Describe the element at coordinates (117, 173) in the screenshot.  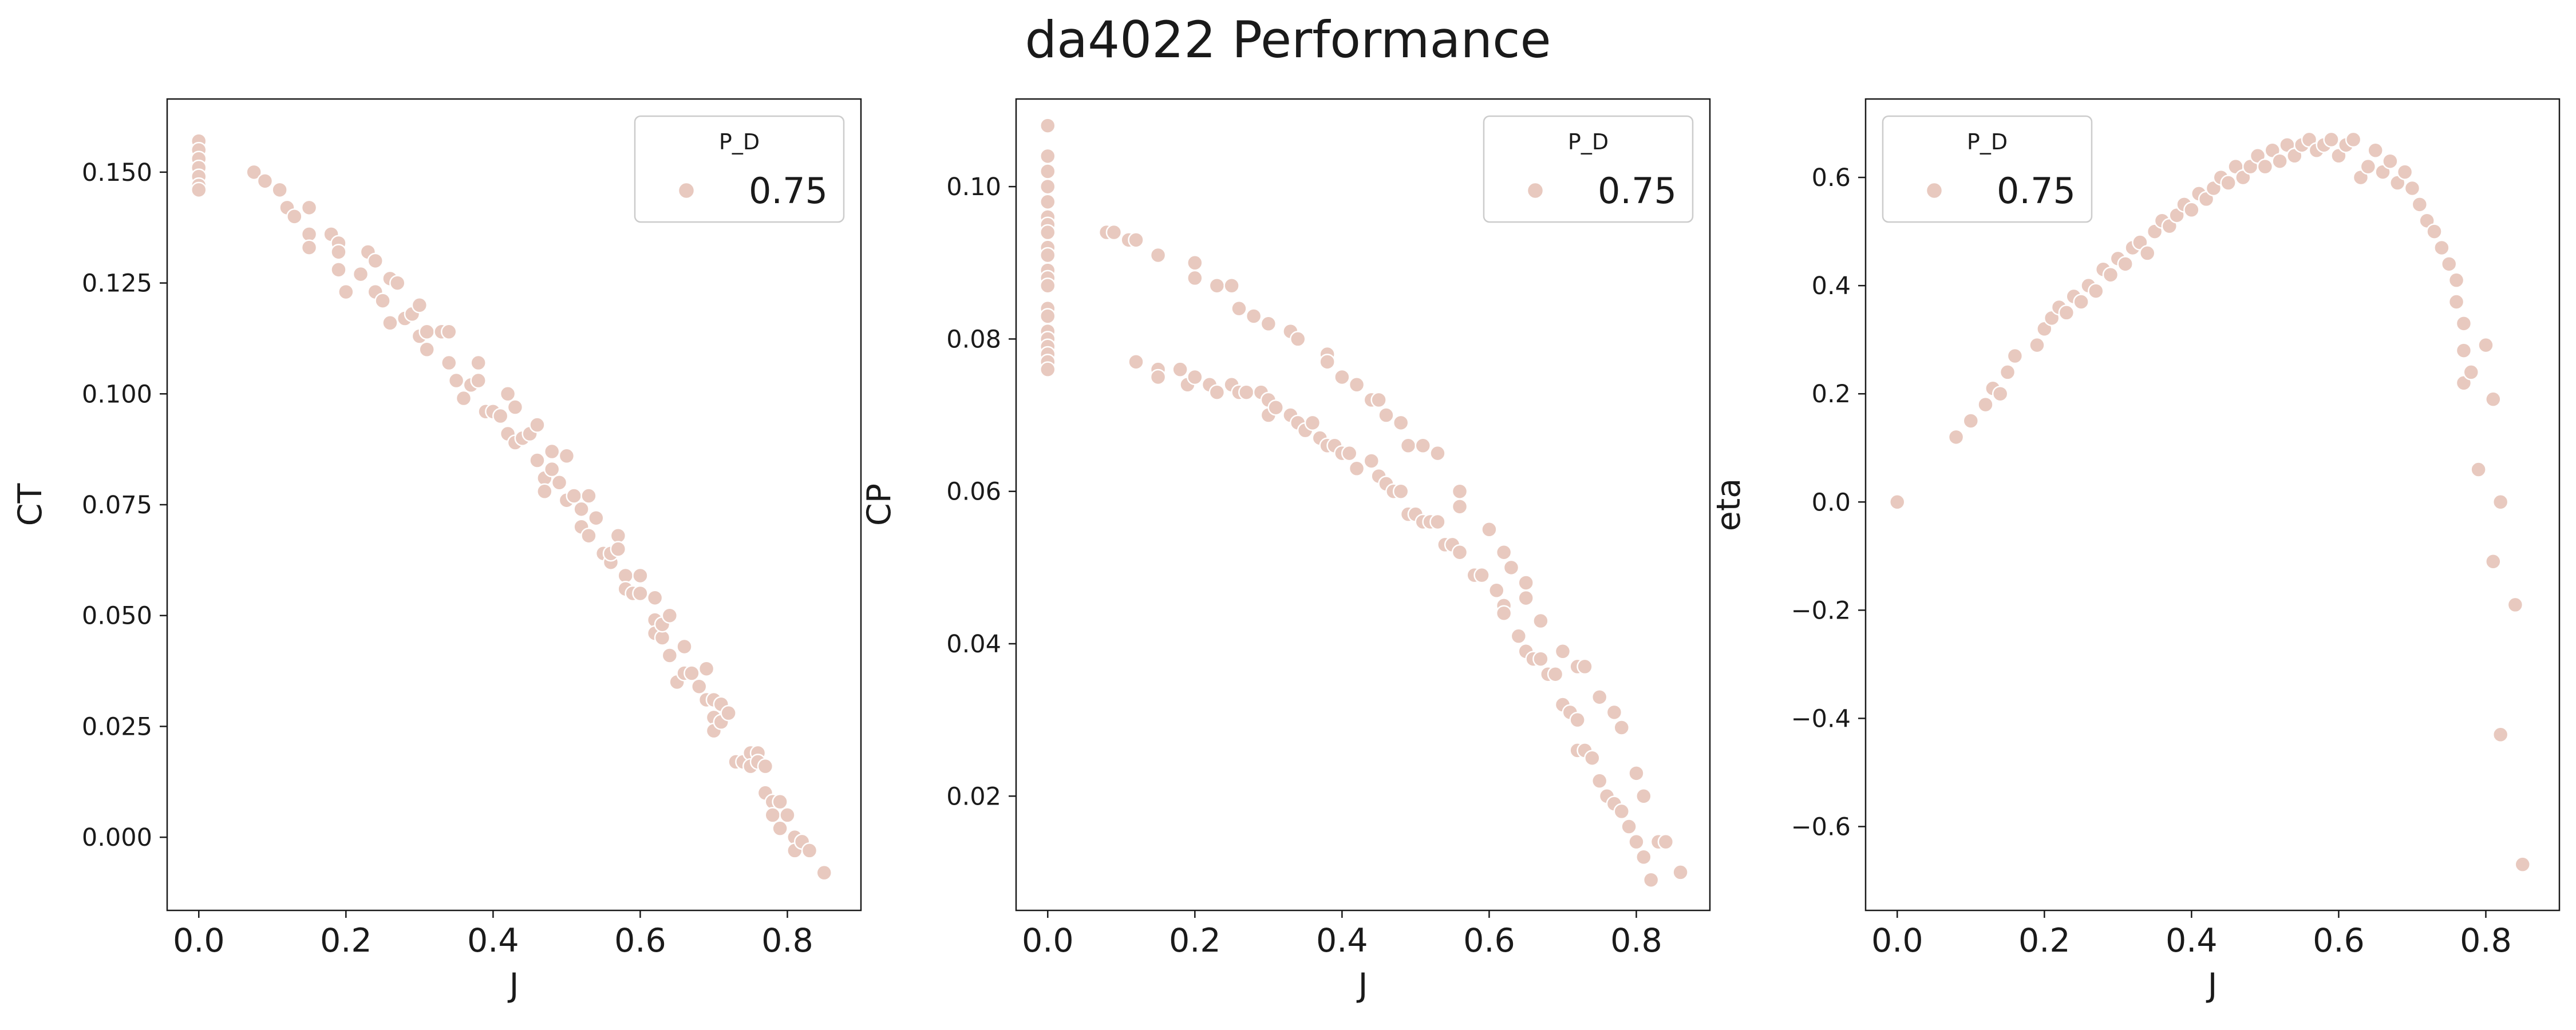
I see `y-tick-label: 0.150` at that location.